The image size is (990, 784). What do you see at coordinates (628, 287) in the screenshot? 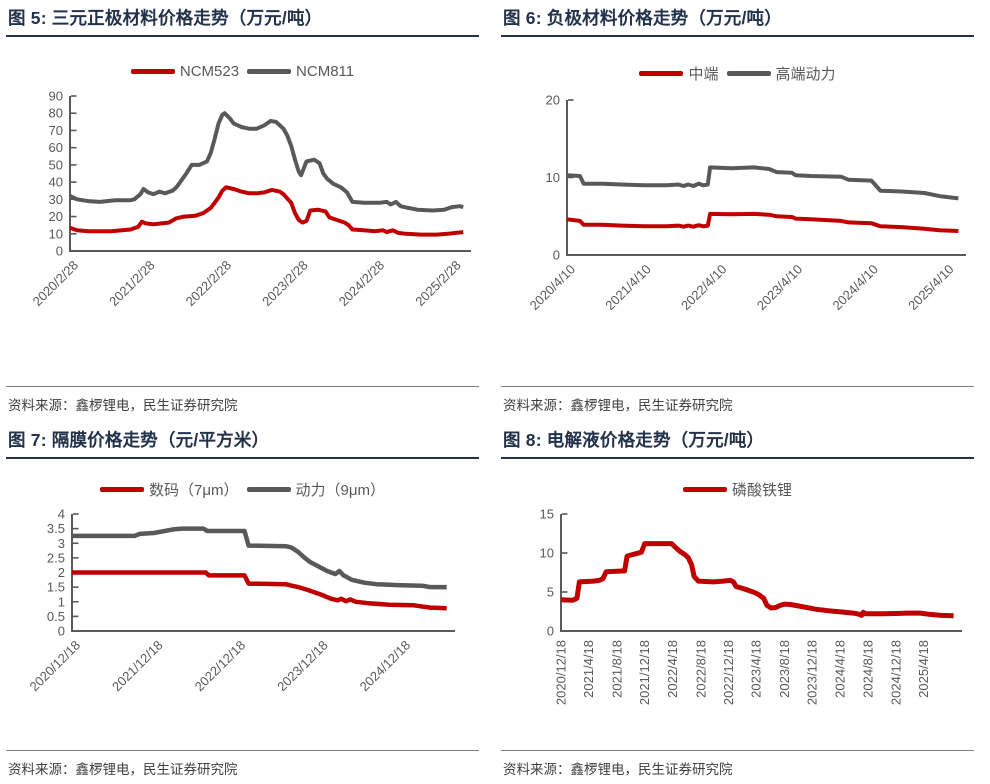
I see `x-tick-label: 2021/4/10` at bounding box center [628, 287].